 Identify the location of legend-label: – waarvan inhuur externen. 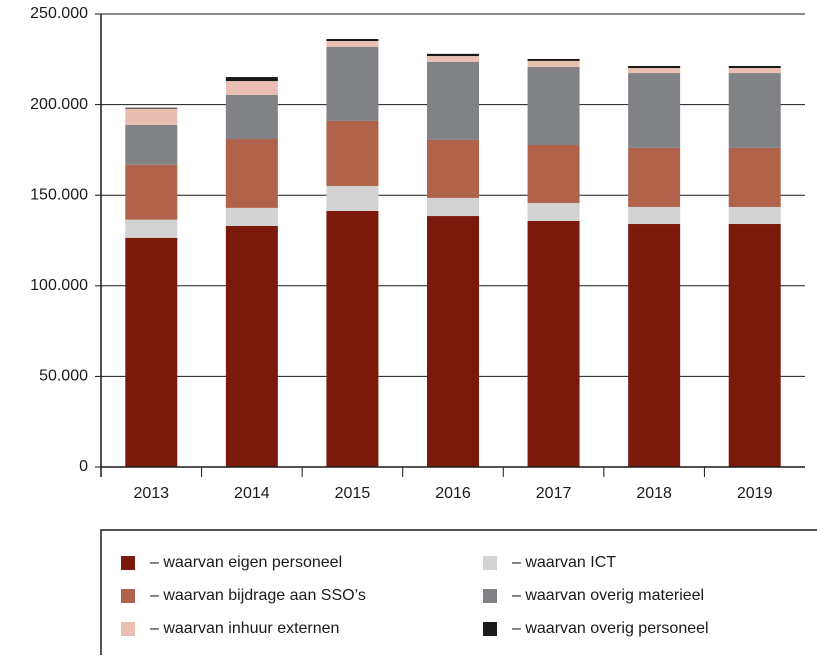
(244, 628).